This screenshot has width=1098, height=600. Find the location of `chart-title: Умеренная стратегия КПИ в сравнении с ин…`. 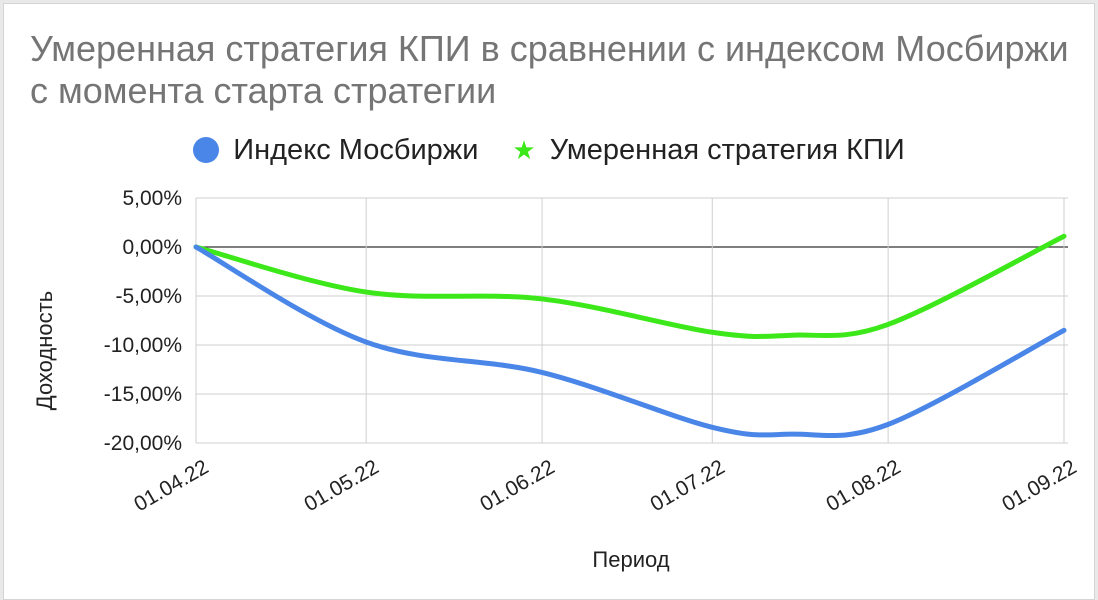

chart-title: Умеренная стратегия КПИ в сравнении с ин… is located at coordinates (549, 69).